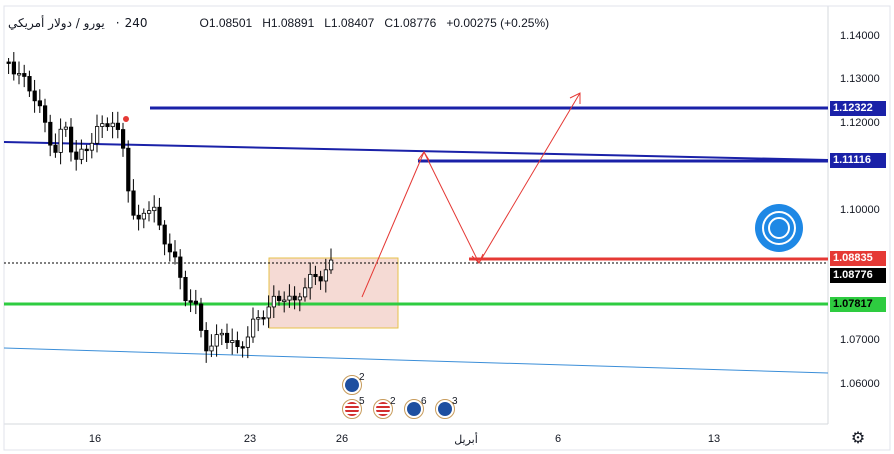 Image resolution: width=894 pixels, height=454 pixels. I want to click on time-tick: 16, so click(95, 439).